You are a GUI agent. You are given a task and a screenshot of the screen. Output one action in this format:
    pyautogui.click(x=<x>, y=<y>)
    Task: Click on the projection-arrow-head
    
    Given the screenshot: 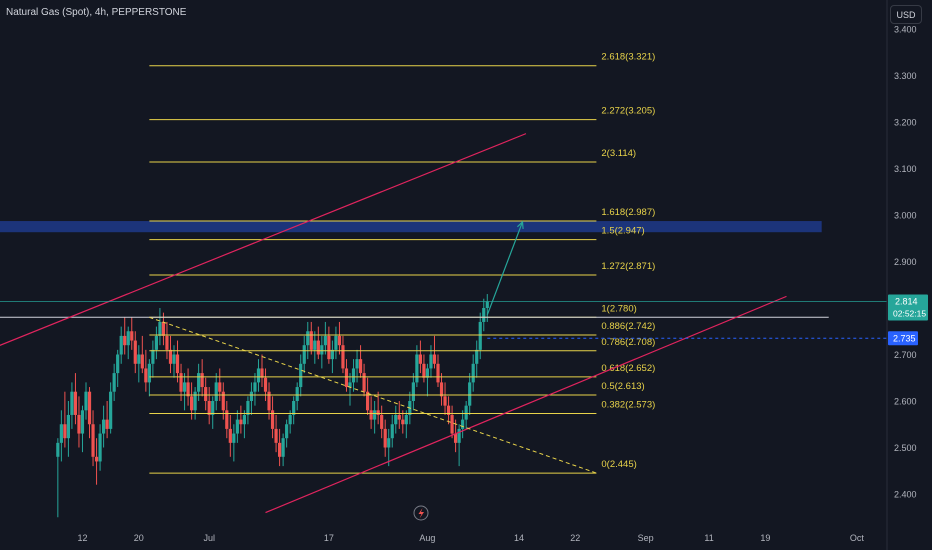 What is the action you would take?
    pyautogui.click(x=520, y=225)
    